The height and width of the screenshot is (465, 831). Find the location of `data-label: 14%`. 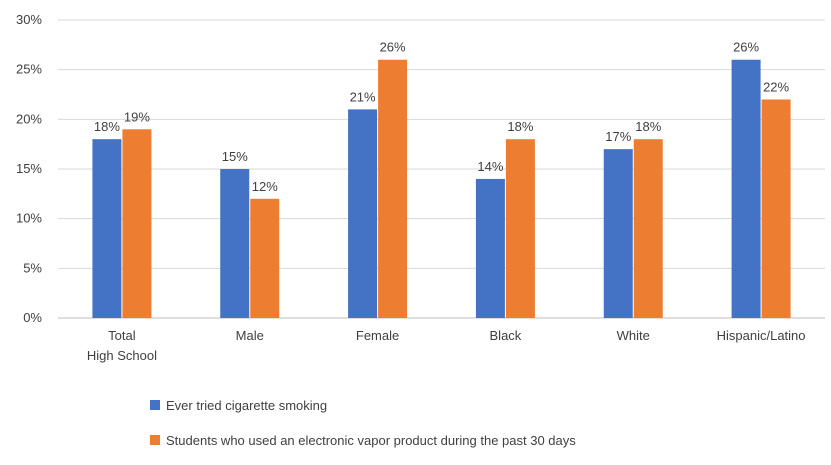

data-label: 14% is located at coordinates (490, 166).